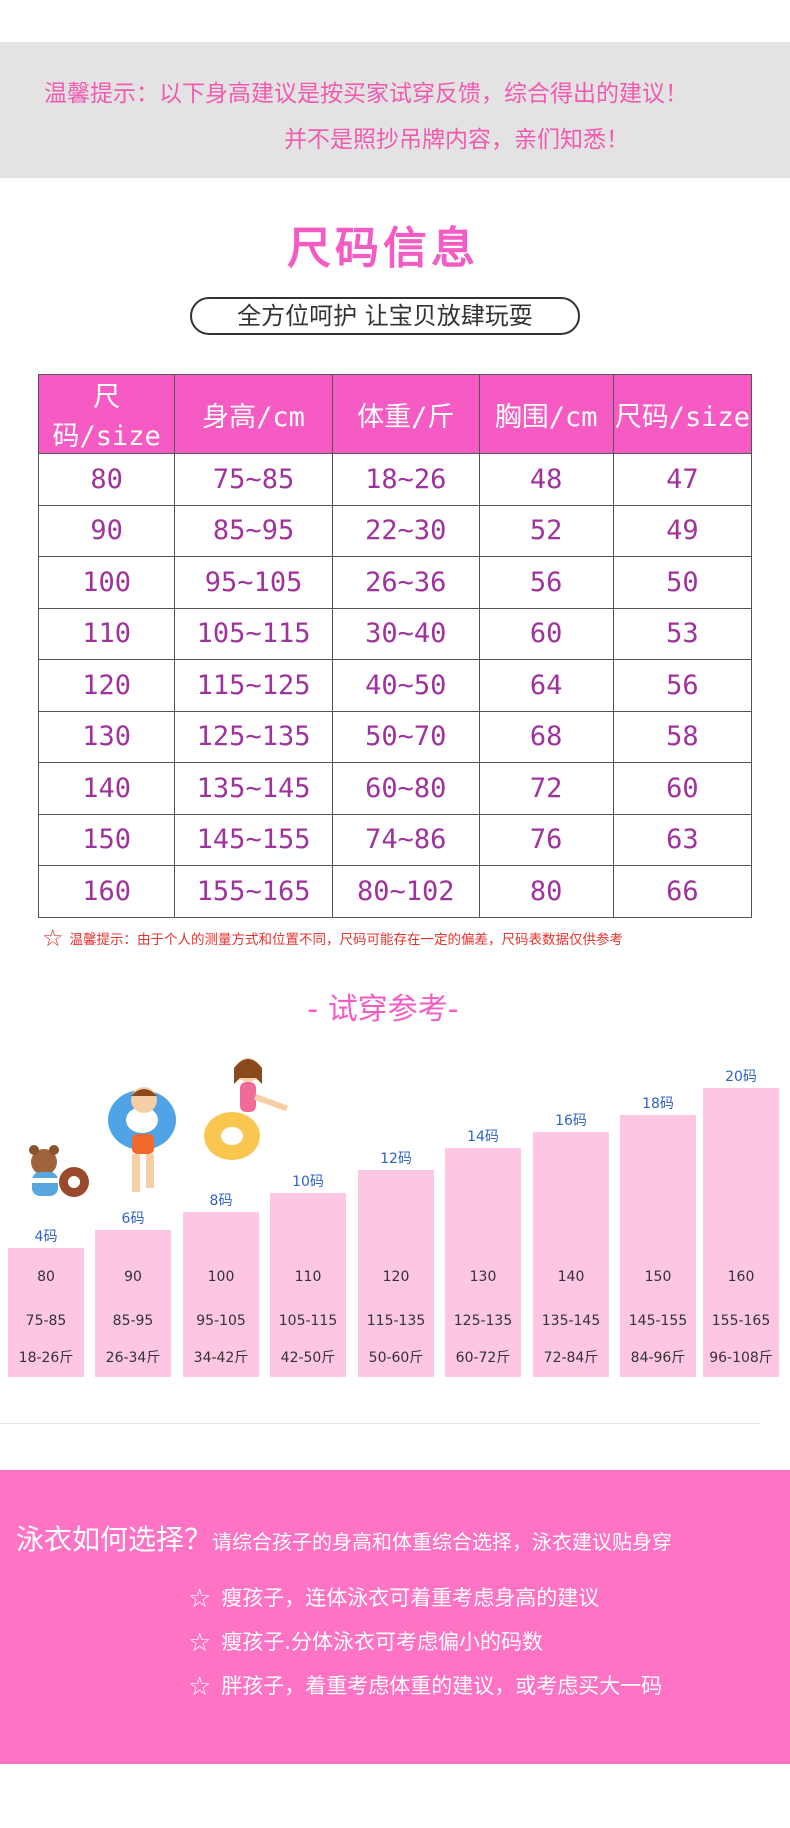 This screenshot has height=1828, width=790. I want to click on table-cell: 135~145, so click(253, 788).